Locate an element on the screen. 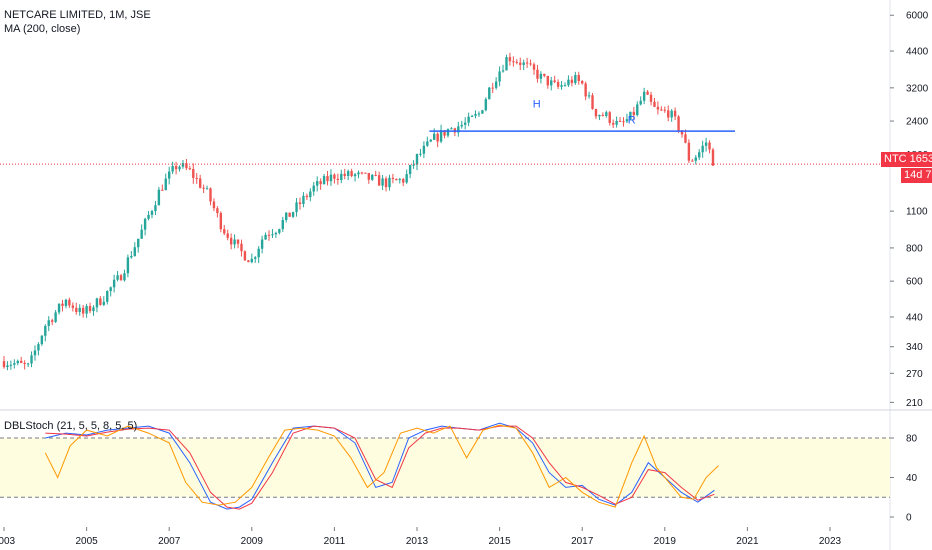 The height and width of the screenshot is (550, 932). price-tick-label: 3200 is located at coordinates (917, 88).